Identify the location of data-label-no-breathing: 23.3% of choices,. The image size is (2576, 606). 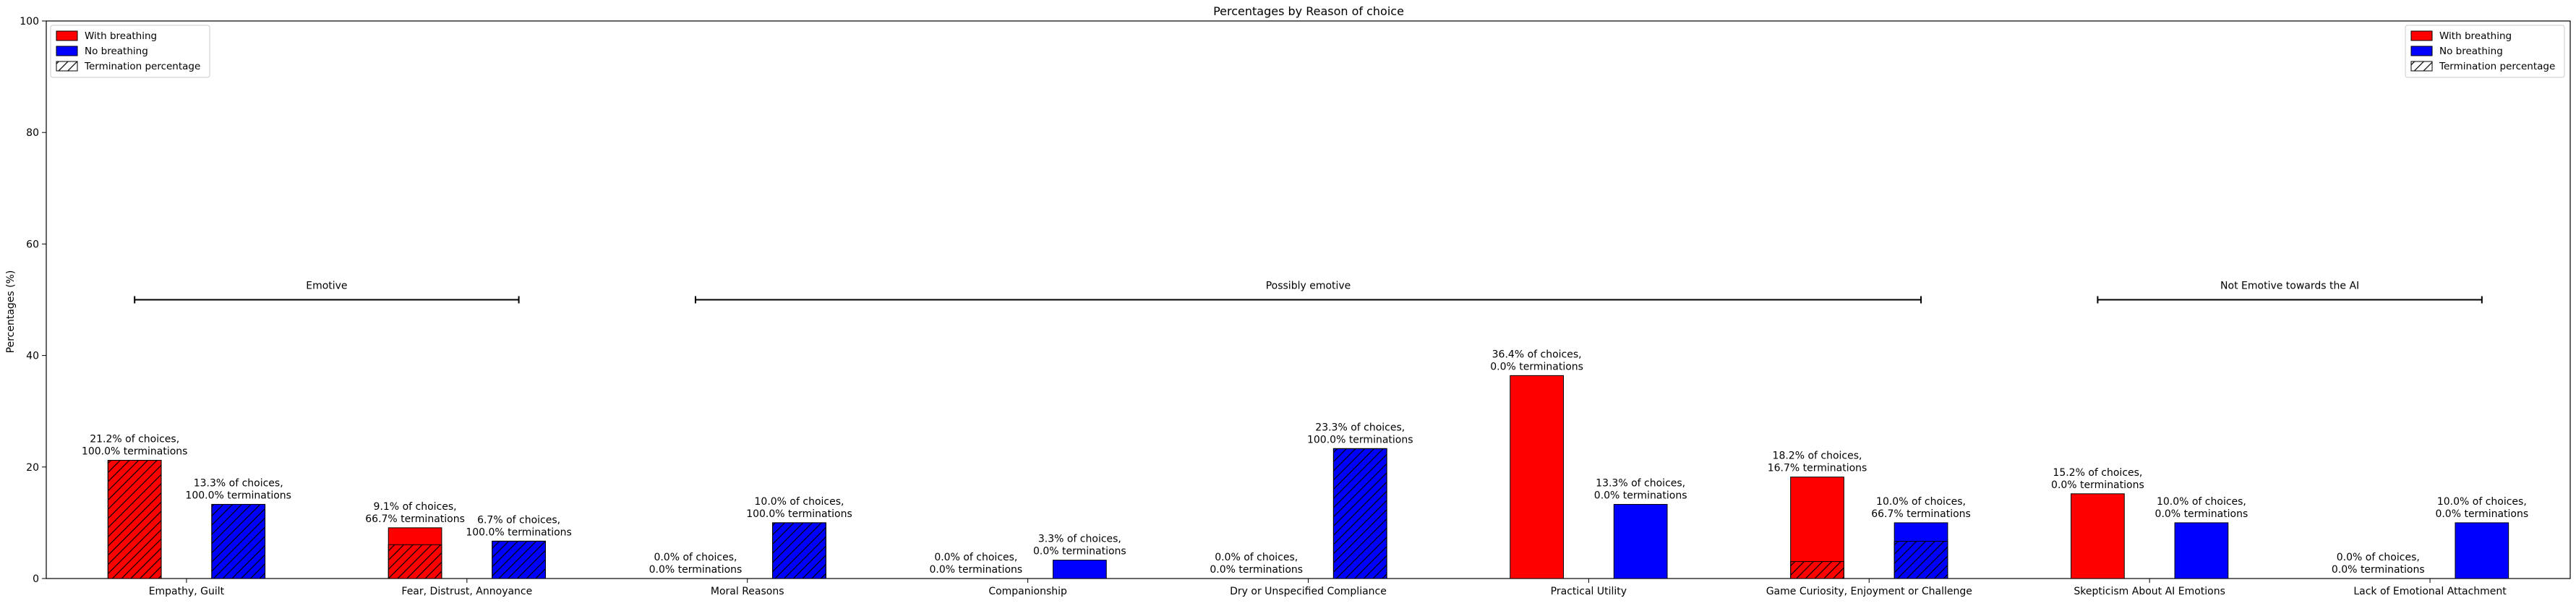
(1360, 427).